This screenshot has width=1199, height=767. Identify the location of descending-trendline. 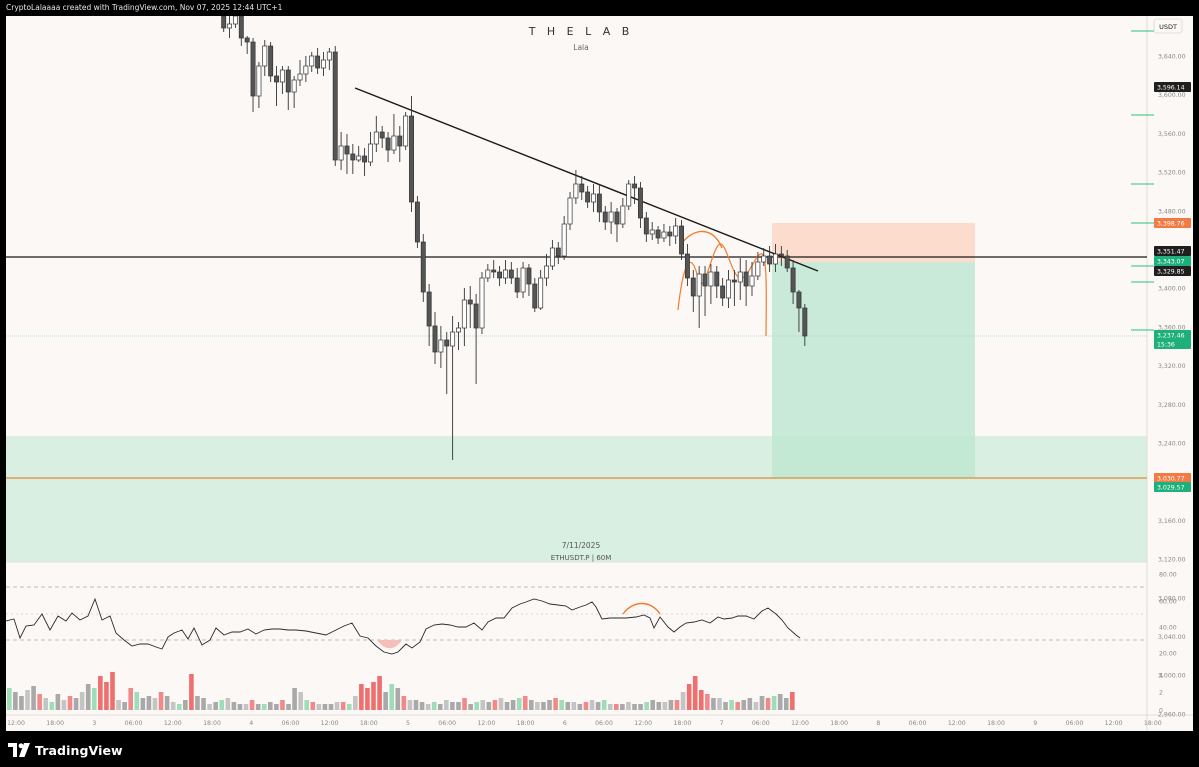
(586, 179).